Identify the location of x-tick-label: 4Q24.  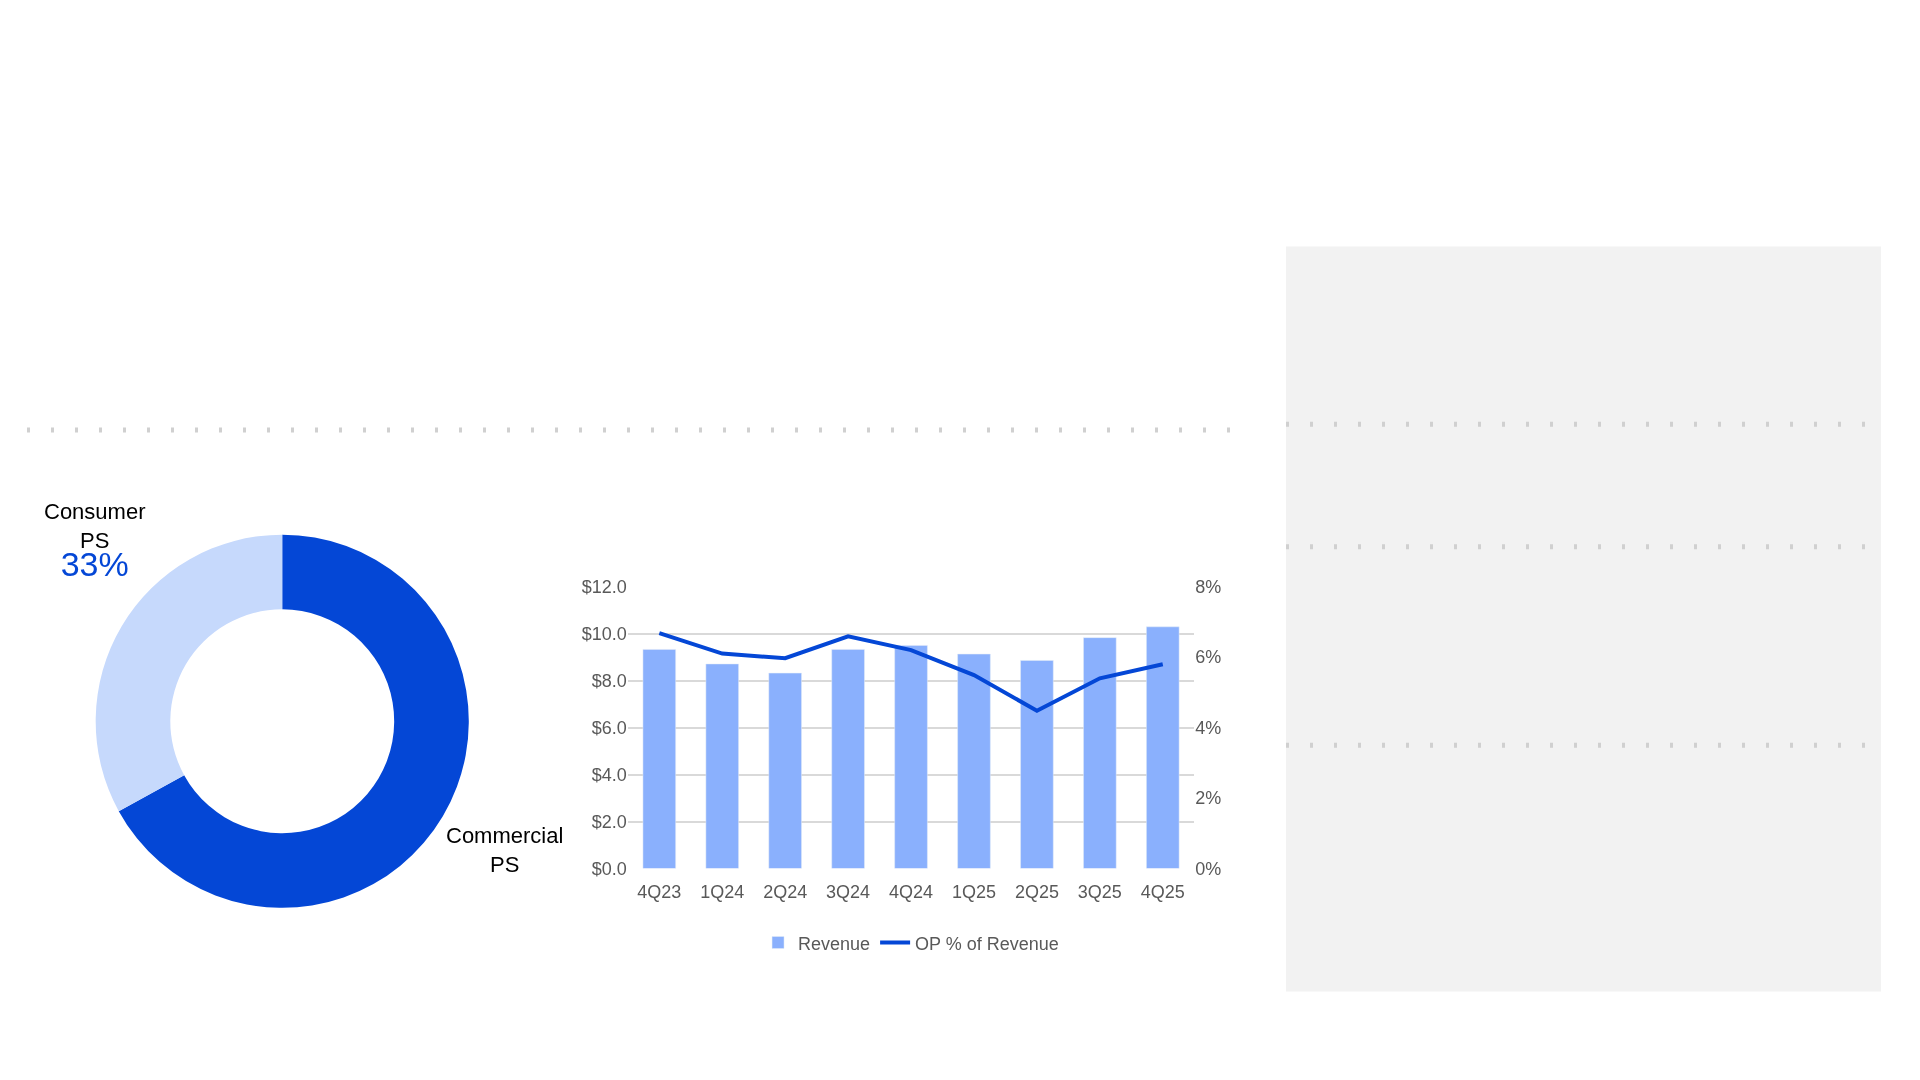
(911, 891).